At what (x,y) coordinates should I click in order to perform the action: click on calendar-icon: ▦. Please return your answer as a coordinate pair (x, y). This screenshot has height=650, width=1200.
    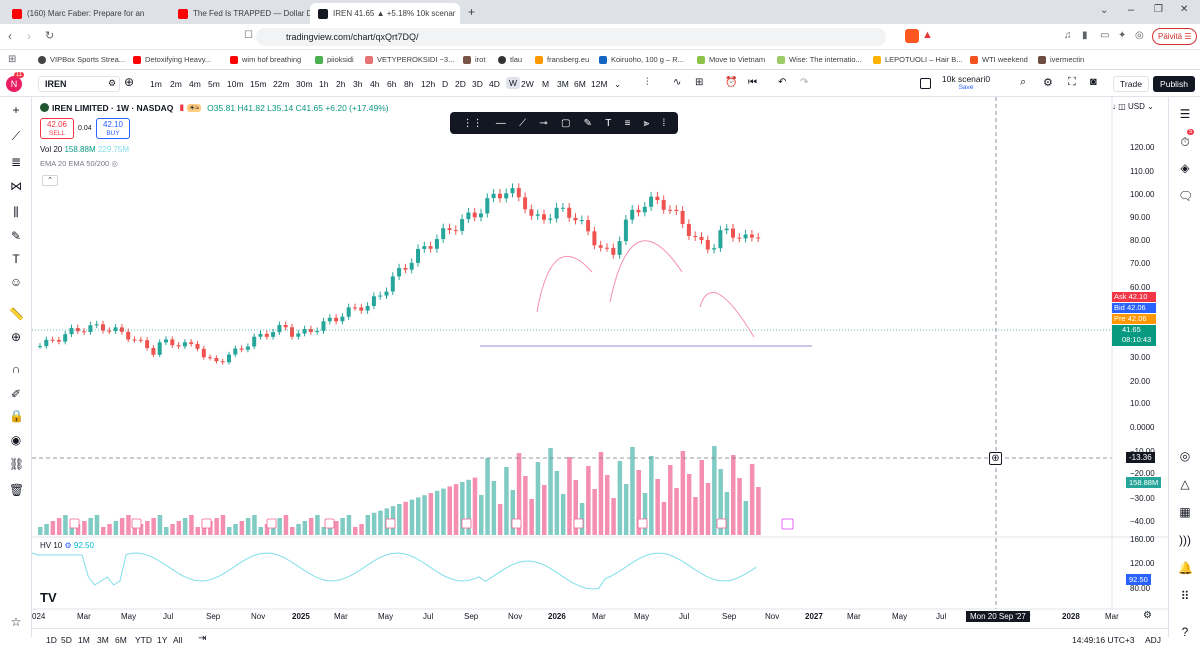
    Looking at the image, I should click on (1185, 512).